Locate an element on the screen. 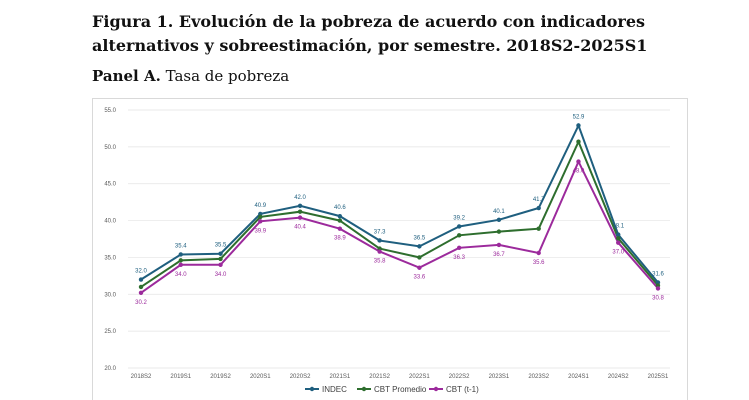 The image size is (749, 400). data-label: 35.5 is located at coordinates (221, 246).